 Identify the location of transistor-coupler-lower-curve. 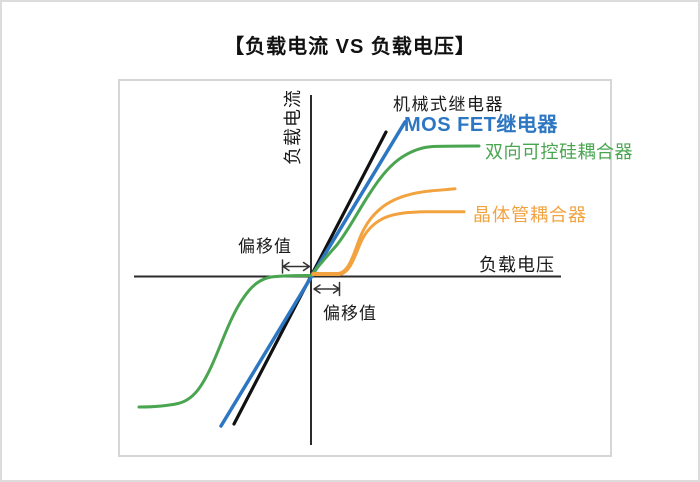
(388, 243).